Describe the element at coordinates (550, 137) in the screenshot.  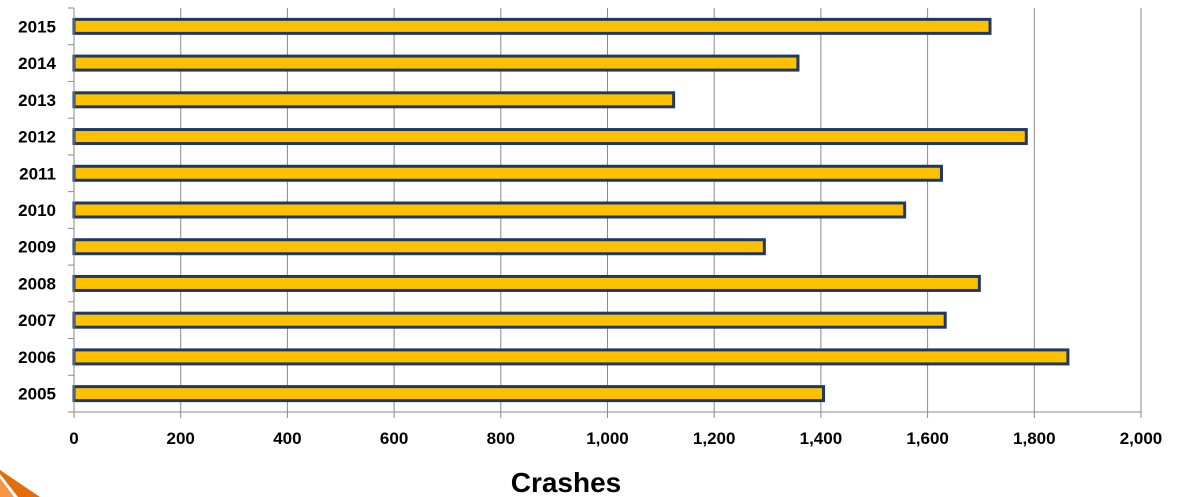
I see `bar-2012` at that location.